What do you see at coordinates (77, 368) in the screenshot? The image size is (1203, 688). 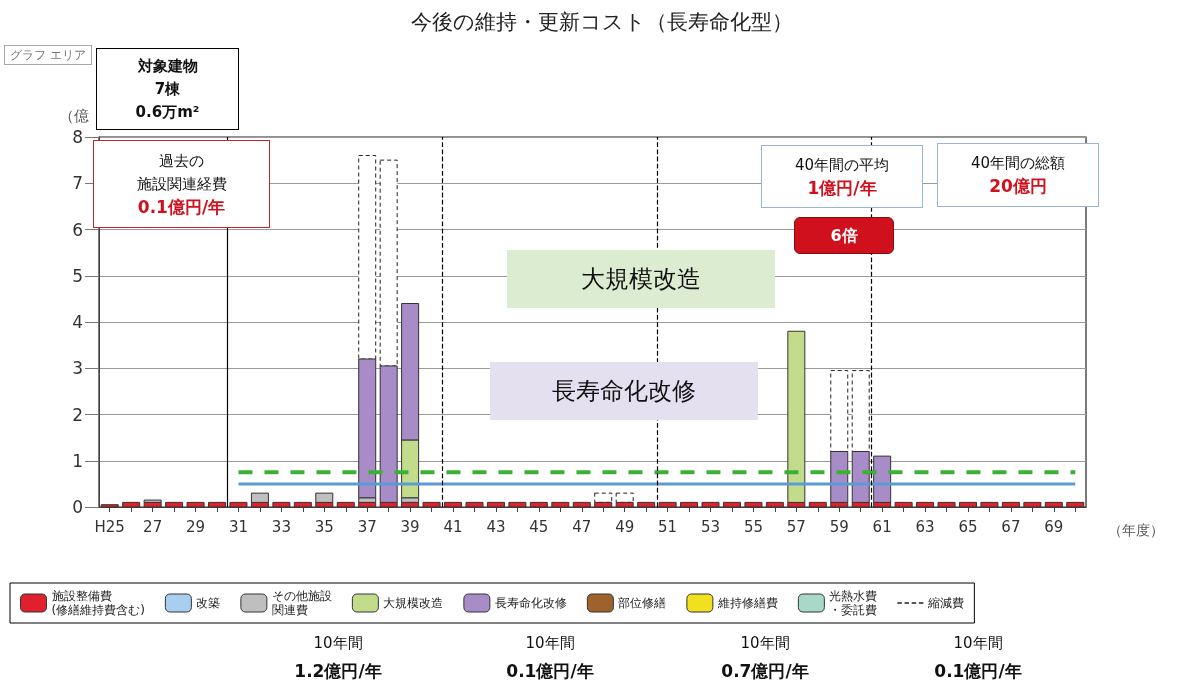 I see `y-tick-label: 3` at bounding box center [77, 368].